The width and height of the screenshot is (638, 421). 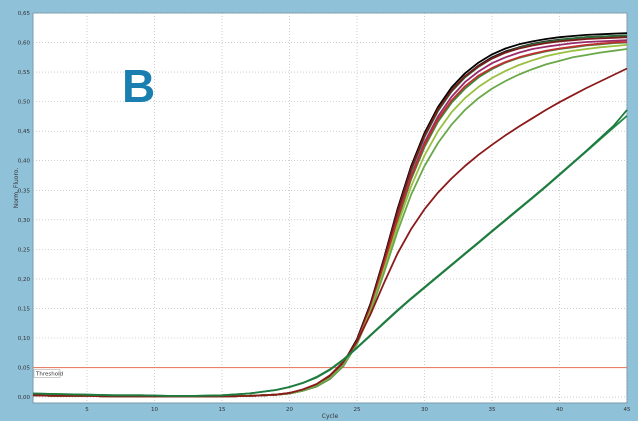 I want to click on x-tick-label: 5, so click(x=87, y=410).